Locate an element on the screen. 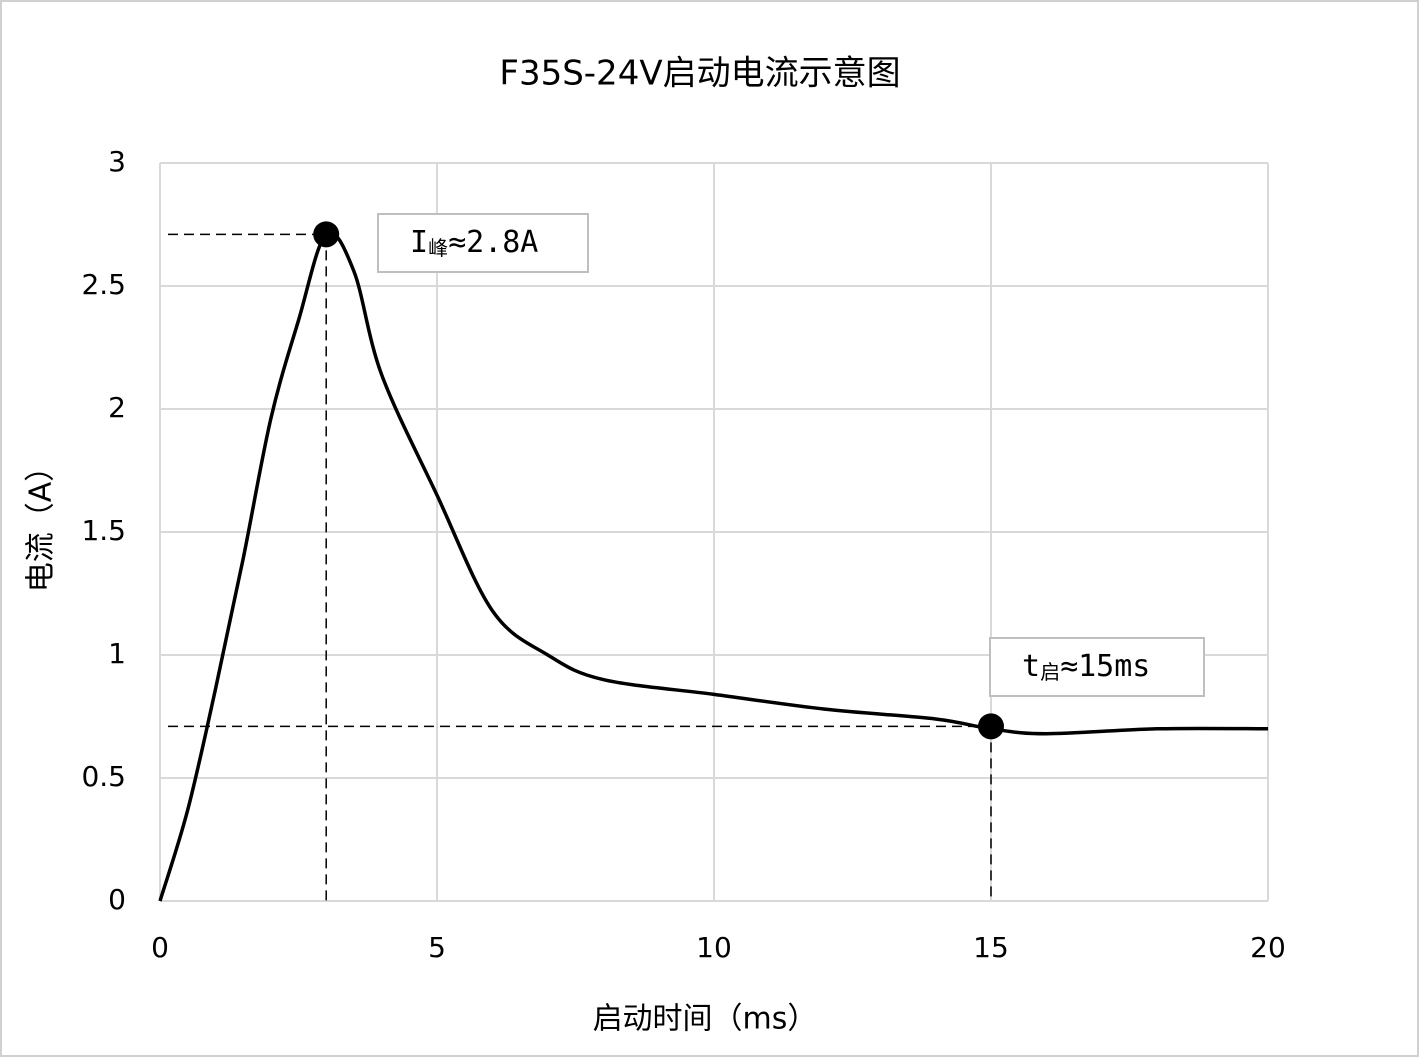 The height and width of the screenshot is (1061, 1419). annotation: I峰≈2.8A is located at coordinates (474, 242).